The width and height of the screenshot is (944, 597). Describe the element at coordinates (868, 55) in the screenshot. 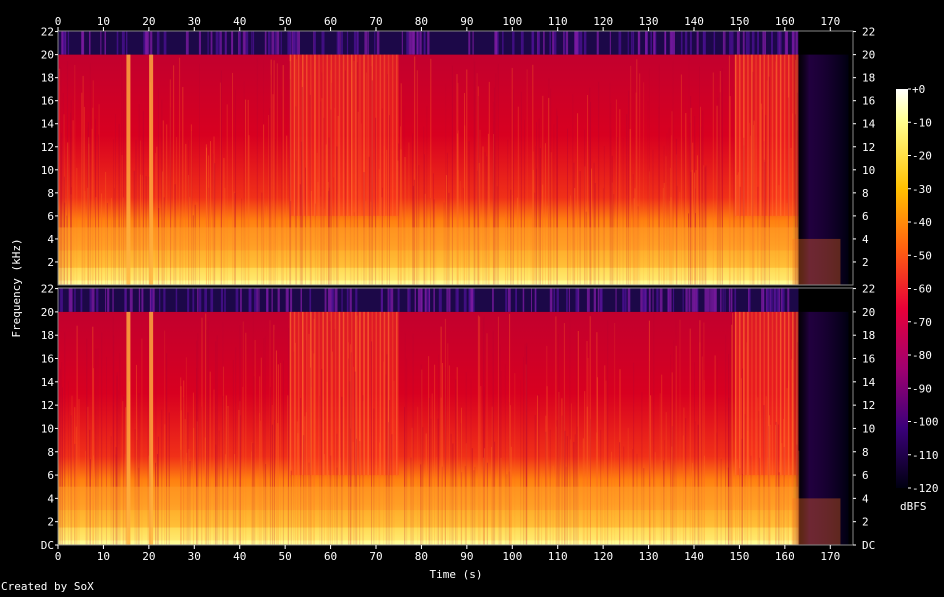

I see `y-tick-label: 20` at that location.